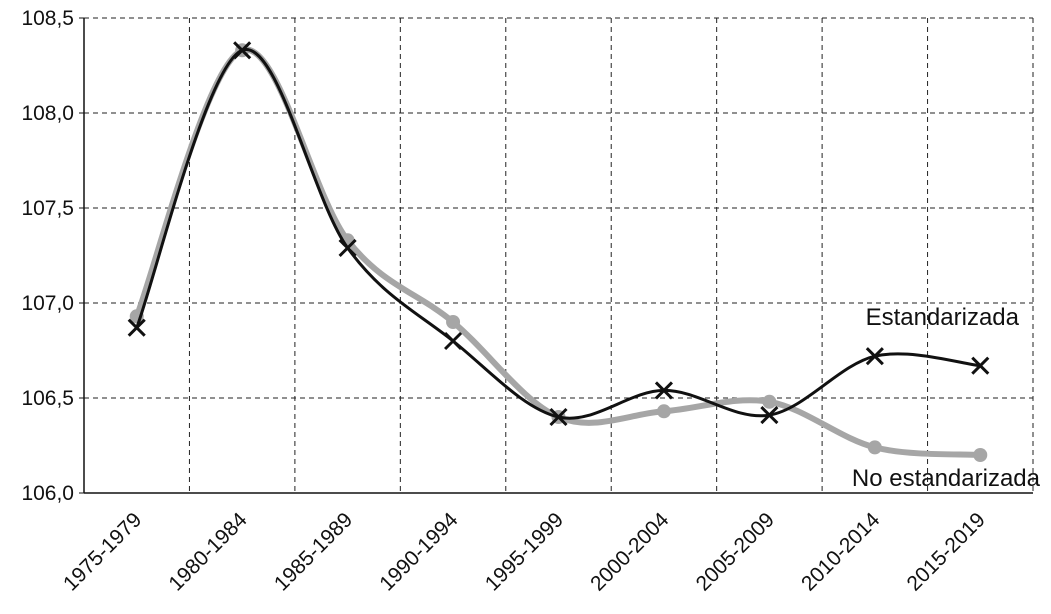  What do you see at coordinates (47, 303) in the screenshot?
I see `y-tick-label: 107,0` at bounding box center [47, 303].